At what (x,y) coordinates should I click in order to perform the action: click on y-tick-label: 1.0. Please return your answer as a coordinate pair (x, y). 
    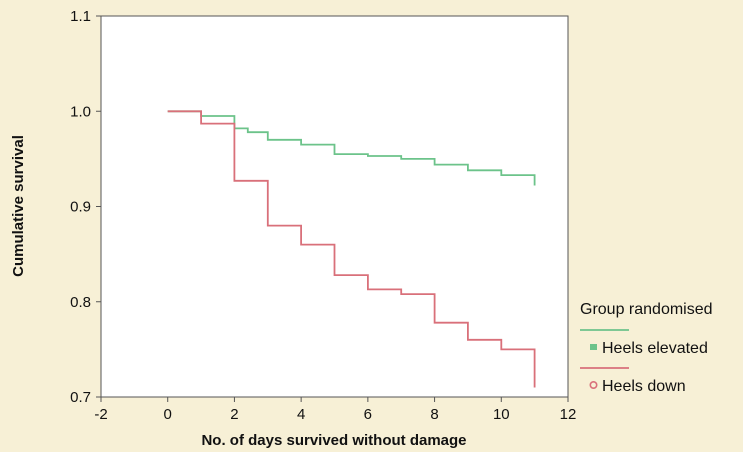
    Looking at the image, I should click on (80, 111).